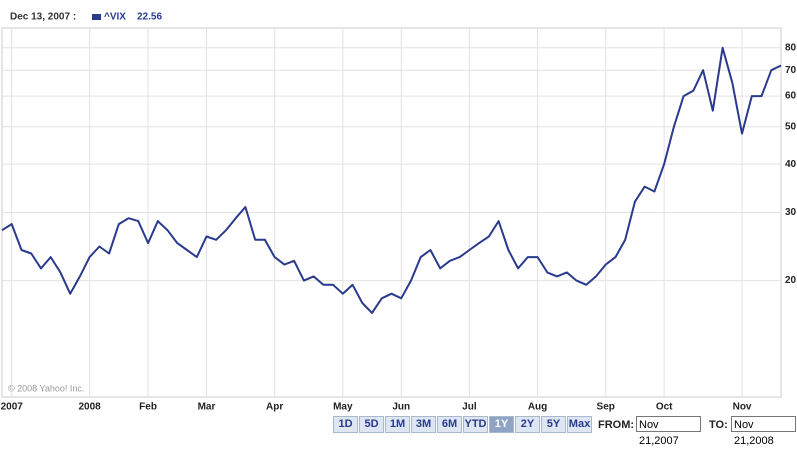 The width and height of the screenshot is (797, 449). What do you see at coordinates (742, 407) in the screenshot?
I see `x-tick-label: Nov` at bounding box center [742, 407].